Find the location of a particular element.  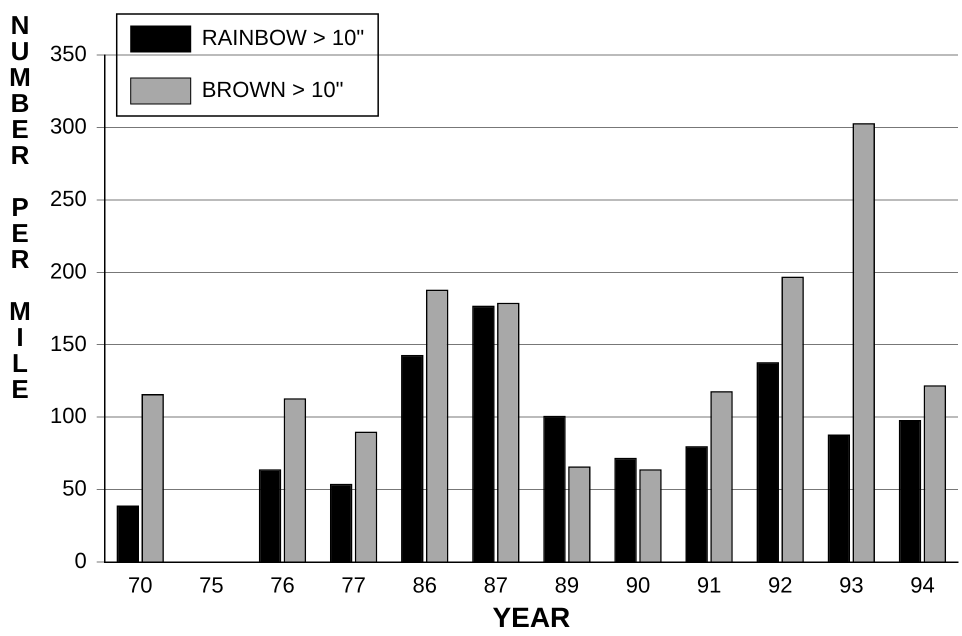

x-tick-label: 94 is located at coordinates (922, 585).